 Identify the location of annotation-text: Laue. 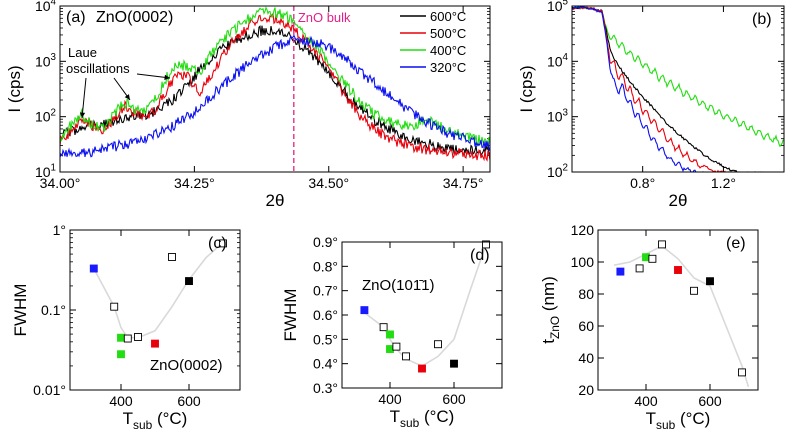
(82, 52).